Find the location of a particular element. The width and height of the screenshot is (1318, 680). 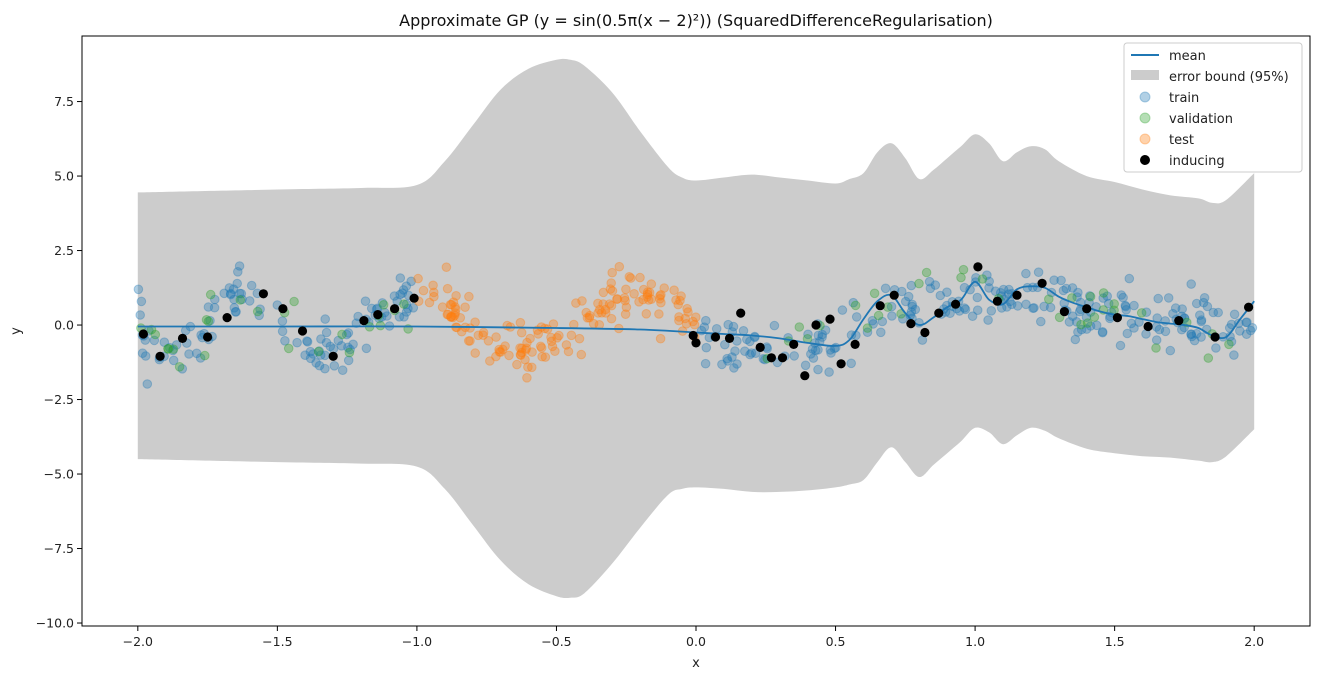

x-tick-label: −1.0 is located at coordinates (417, 641).